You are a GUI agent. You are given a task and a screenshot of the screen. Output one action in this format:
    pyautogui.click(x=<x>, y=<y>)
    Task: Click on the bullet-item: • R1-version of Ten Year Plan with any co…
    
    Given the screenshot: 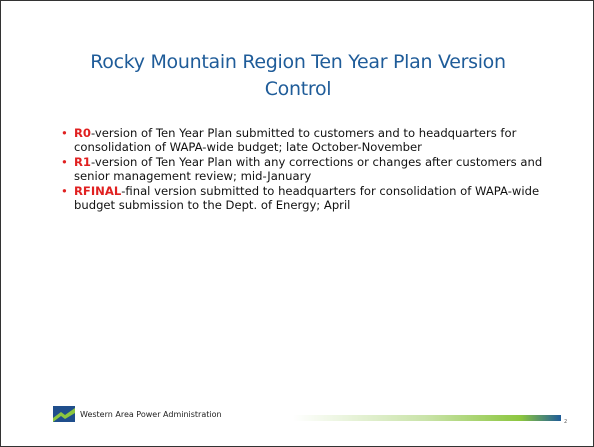 What is the action you would take?
    pyautogui.click(x=302, y=169)
    